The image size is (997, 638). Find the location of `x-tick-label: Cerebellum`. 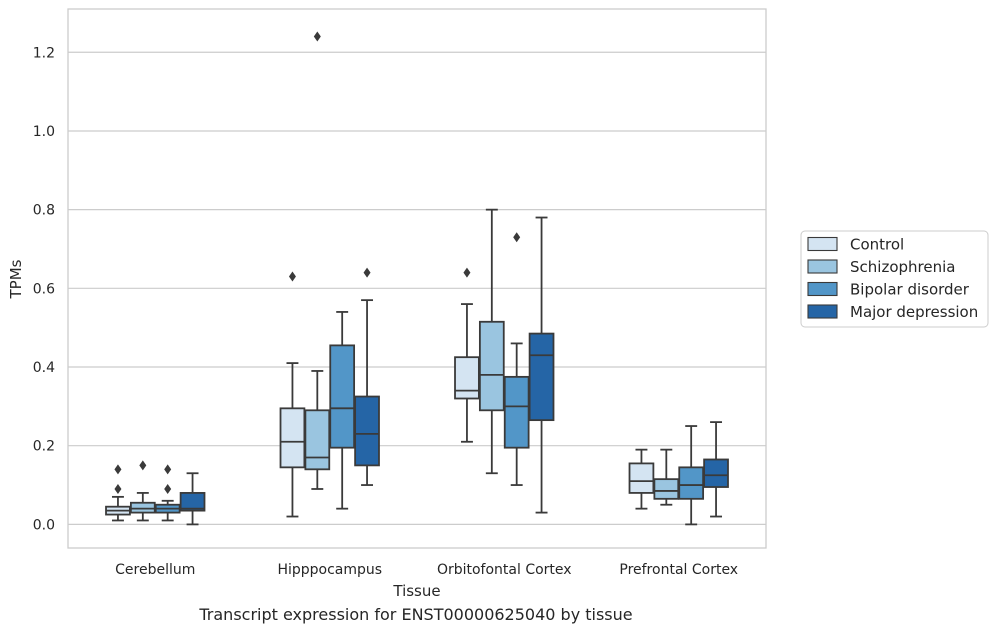

x-tick-label: Cerebellum is located at coordinates (155, 570).